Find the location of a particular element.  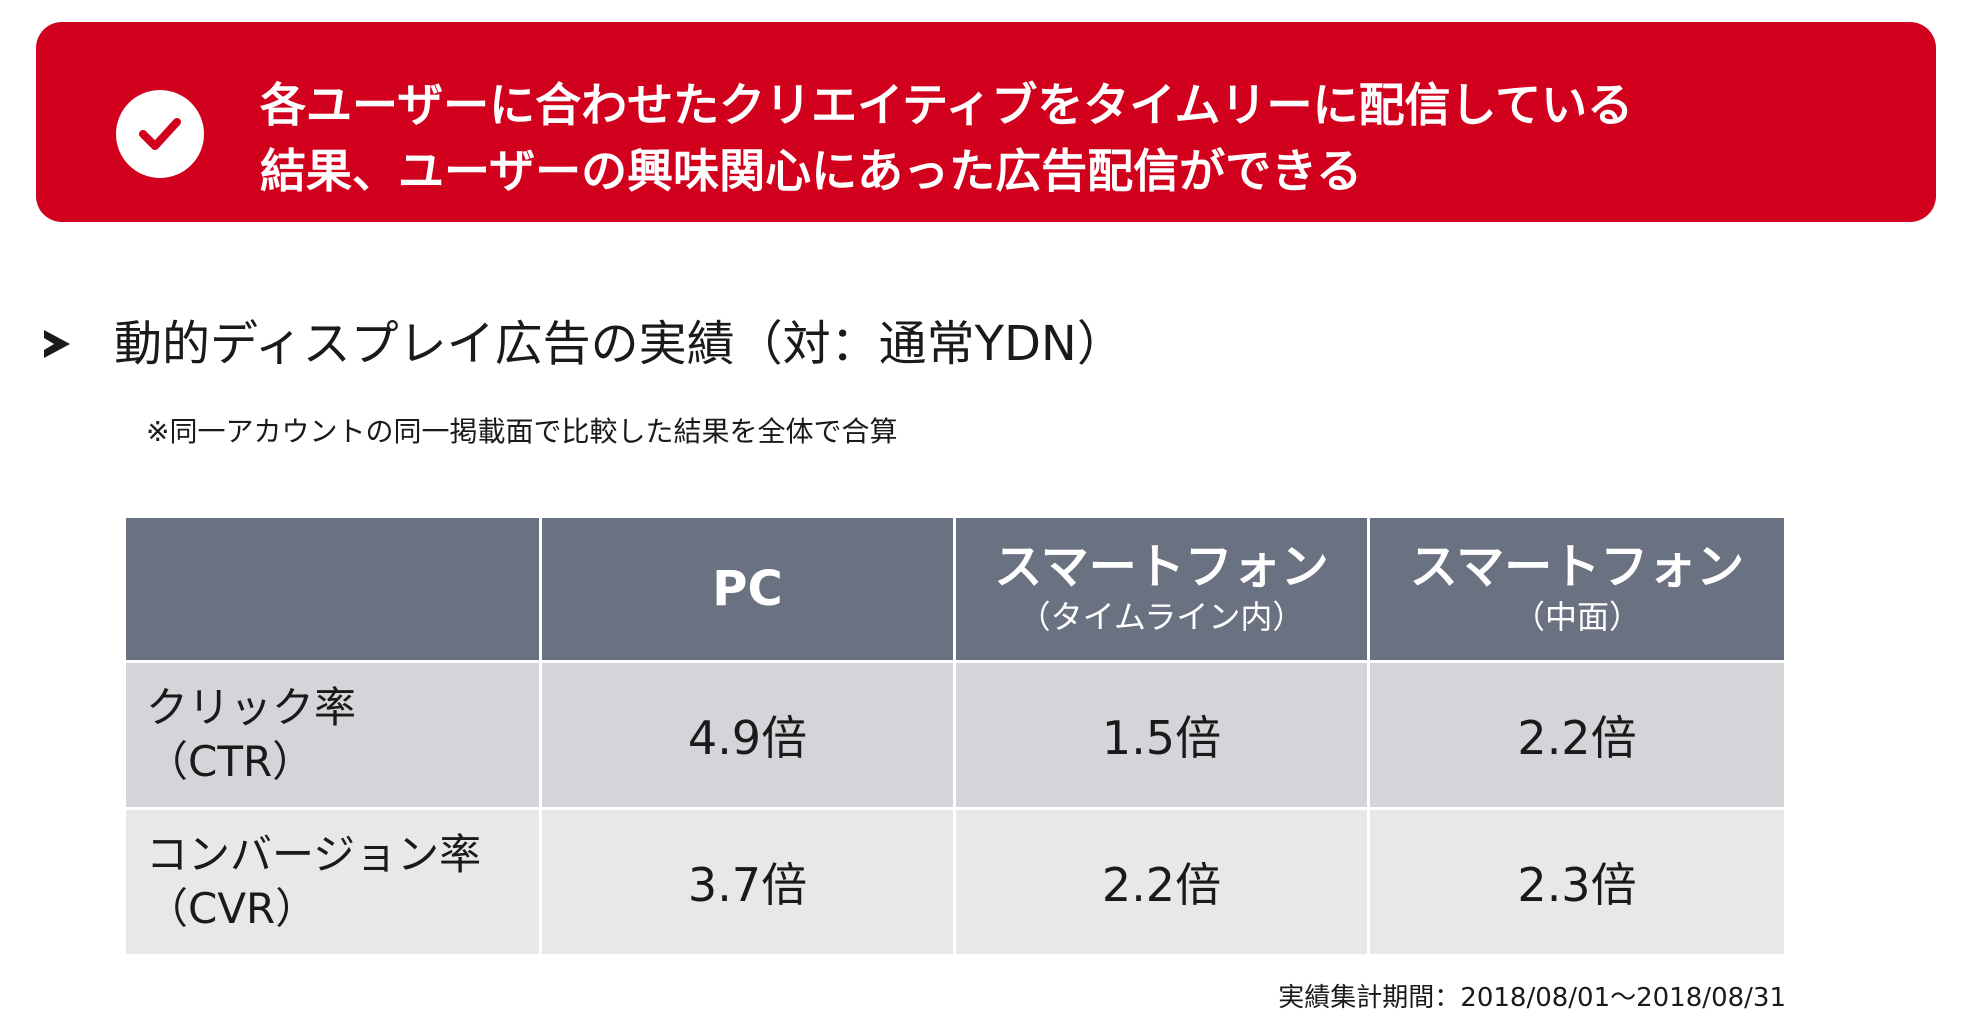

cvr-smartphone-inner-value: 2.3倍 is located at coordinates (1577, 883).